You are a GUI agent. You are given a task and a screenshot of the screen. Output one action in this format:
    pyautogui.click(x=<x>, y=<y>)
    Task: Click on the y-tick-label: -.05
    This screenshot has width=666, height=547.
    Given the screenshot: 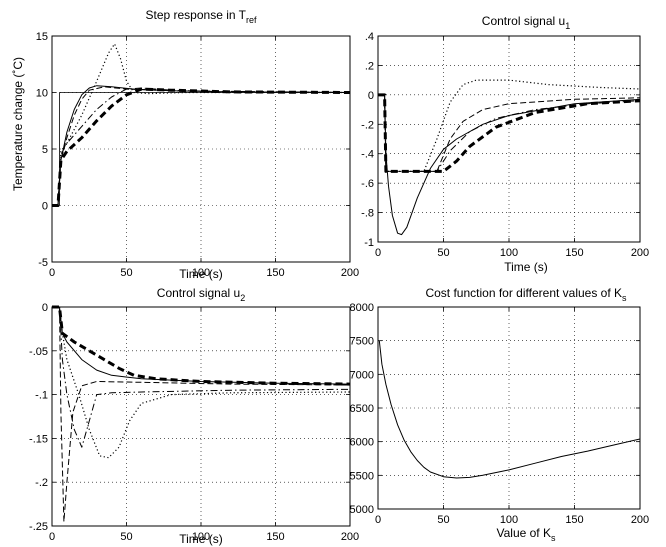 What is the action you would take?
    pyautogui.click(x=38, y=352)
    